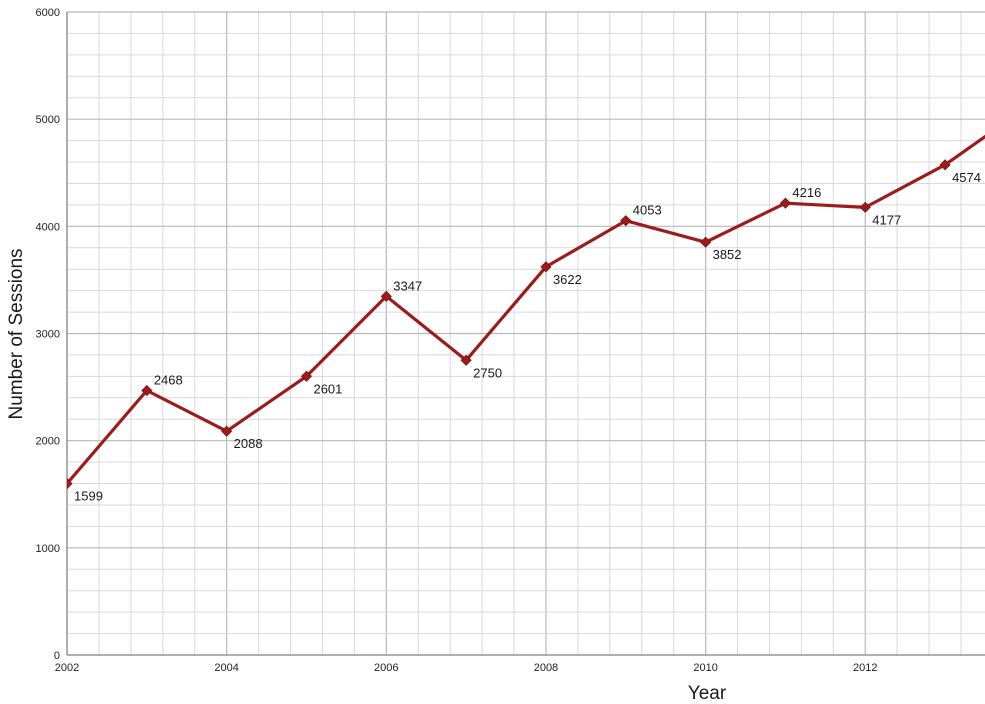 Image resolution: width=985 pixels, height=704 pixels. Describe the element at coordinates (647, 210) in the screenshot. I see `data-label: 4053` at that location.